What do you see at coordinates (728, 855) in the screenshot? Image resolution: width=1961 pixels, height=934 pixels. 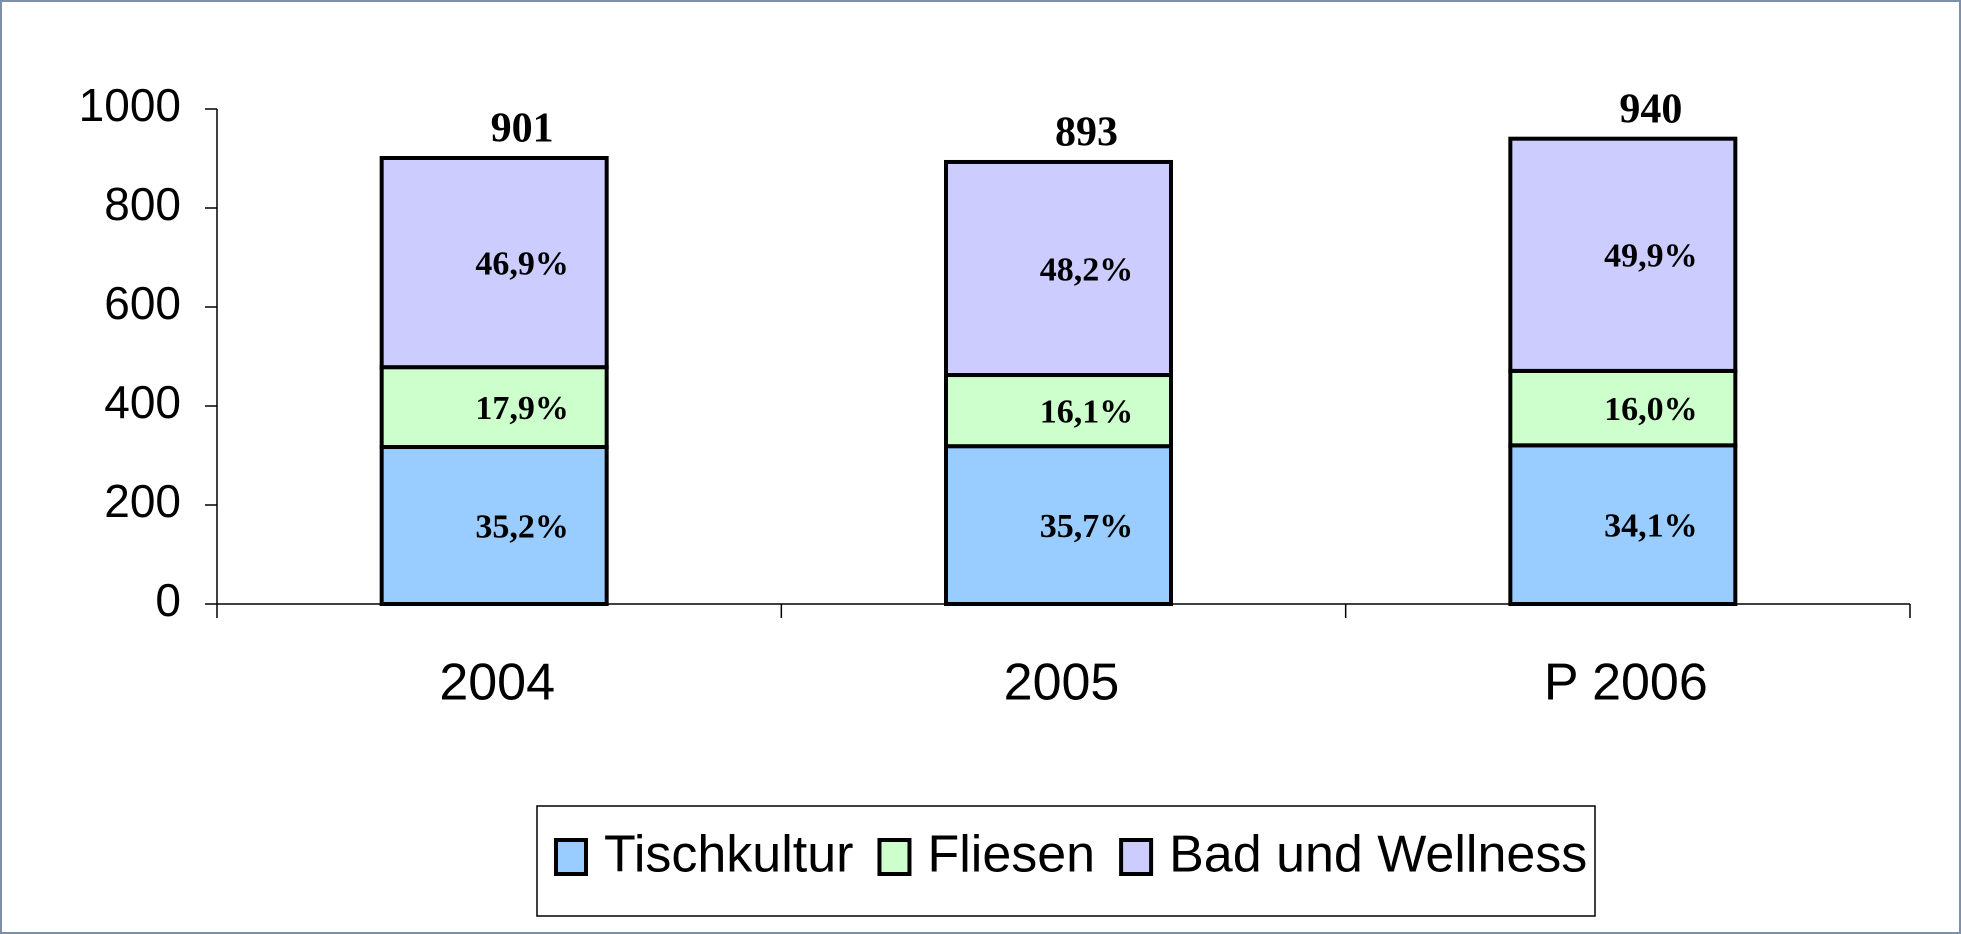 I see `legend-label: Tischkultur` at bounding box center [728, 855].